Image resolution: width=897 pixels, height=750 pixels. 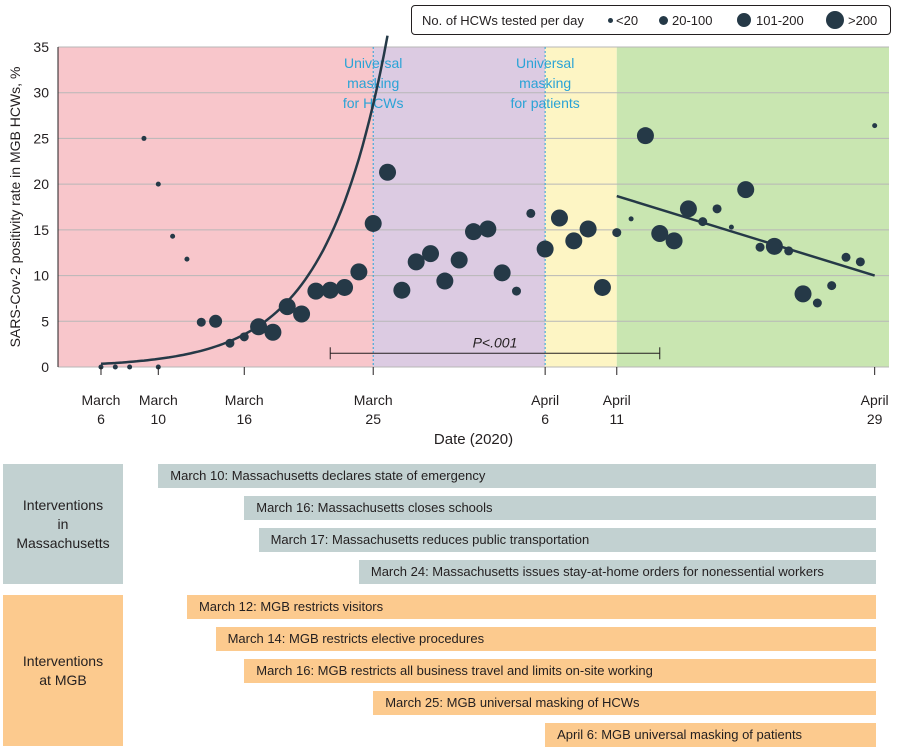 I want to click on x-tick-label: 6, so click(x=545, y=419).